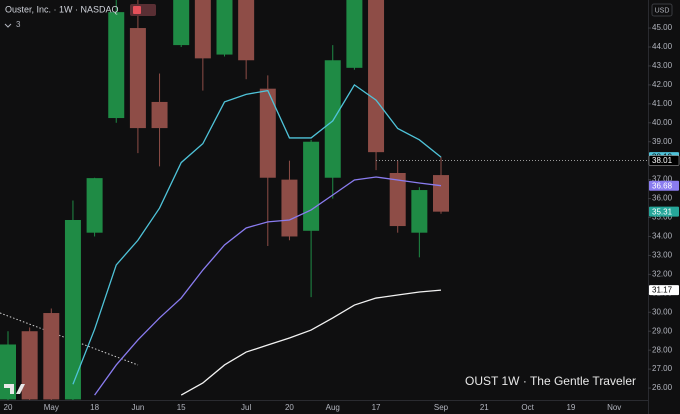 The width and height of the screenshot is (680, 414). I want to click on price-label: 31.17, so click(662, 290).